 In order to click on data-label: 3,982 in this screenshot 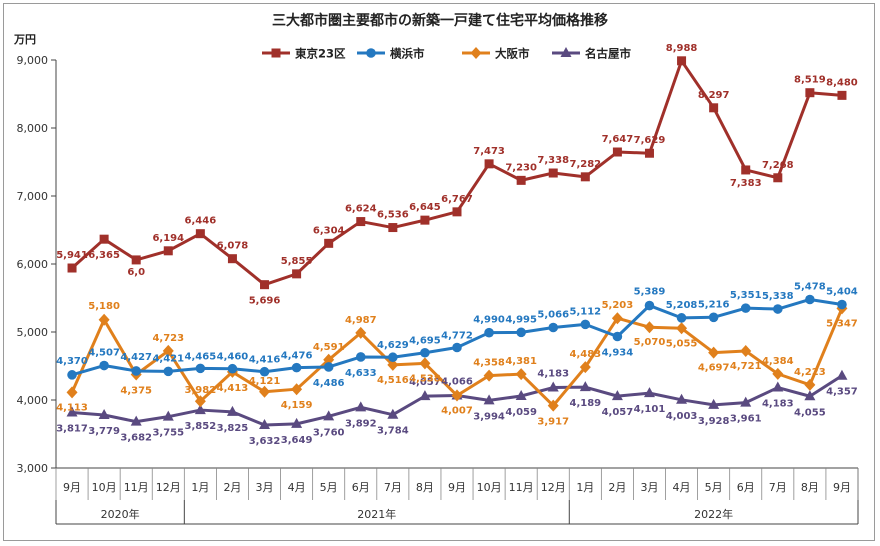, I will do `click(201, 390)`.